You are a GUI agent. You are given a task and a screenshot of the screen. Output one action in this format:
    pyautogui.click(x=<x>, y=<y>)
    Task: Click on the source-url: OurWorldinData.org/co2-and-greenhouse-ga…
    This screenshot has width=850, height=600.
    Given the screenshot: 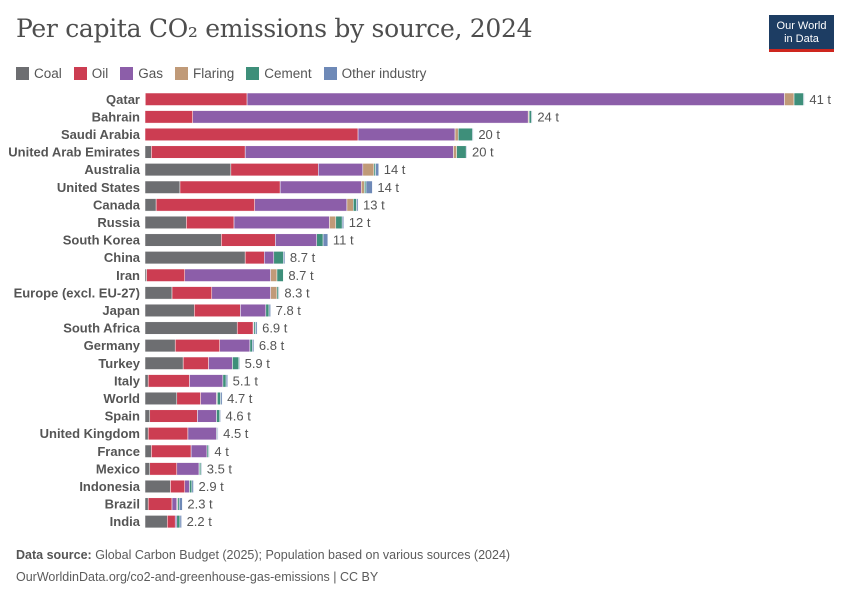 What is the action you would take?
    pyautogui.click(x=197, y=577)
    